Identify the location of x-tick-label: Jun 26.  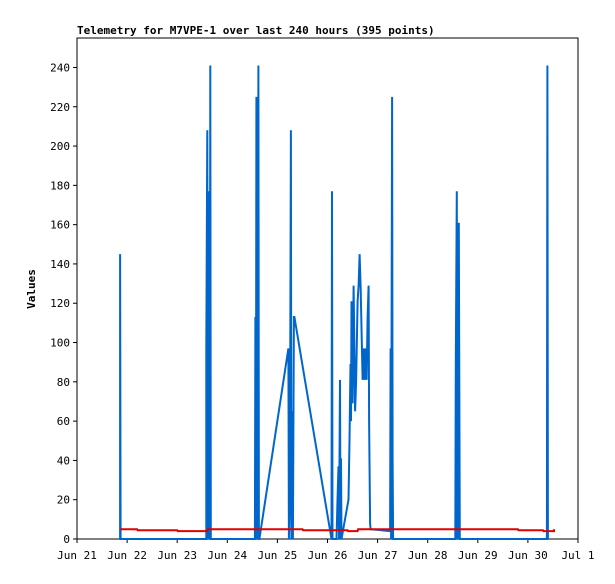
(328, 555).